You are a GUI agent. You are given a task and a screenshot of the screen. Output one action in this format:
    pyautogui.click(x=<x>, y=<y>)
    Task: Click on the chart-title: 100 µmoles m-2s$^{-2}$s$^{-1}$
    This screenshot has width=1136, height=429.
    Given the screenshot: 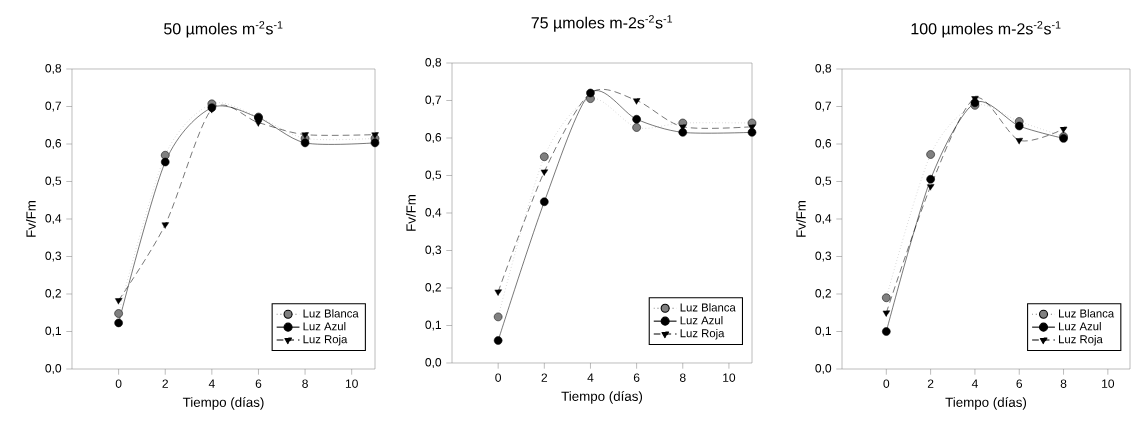 What is the action you would take?
    pyautogui.click(x=986, y=29)
    